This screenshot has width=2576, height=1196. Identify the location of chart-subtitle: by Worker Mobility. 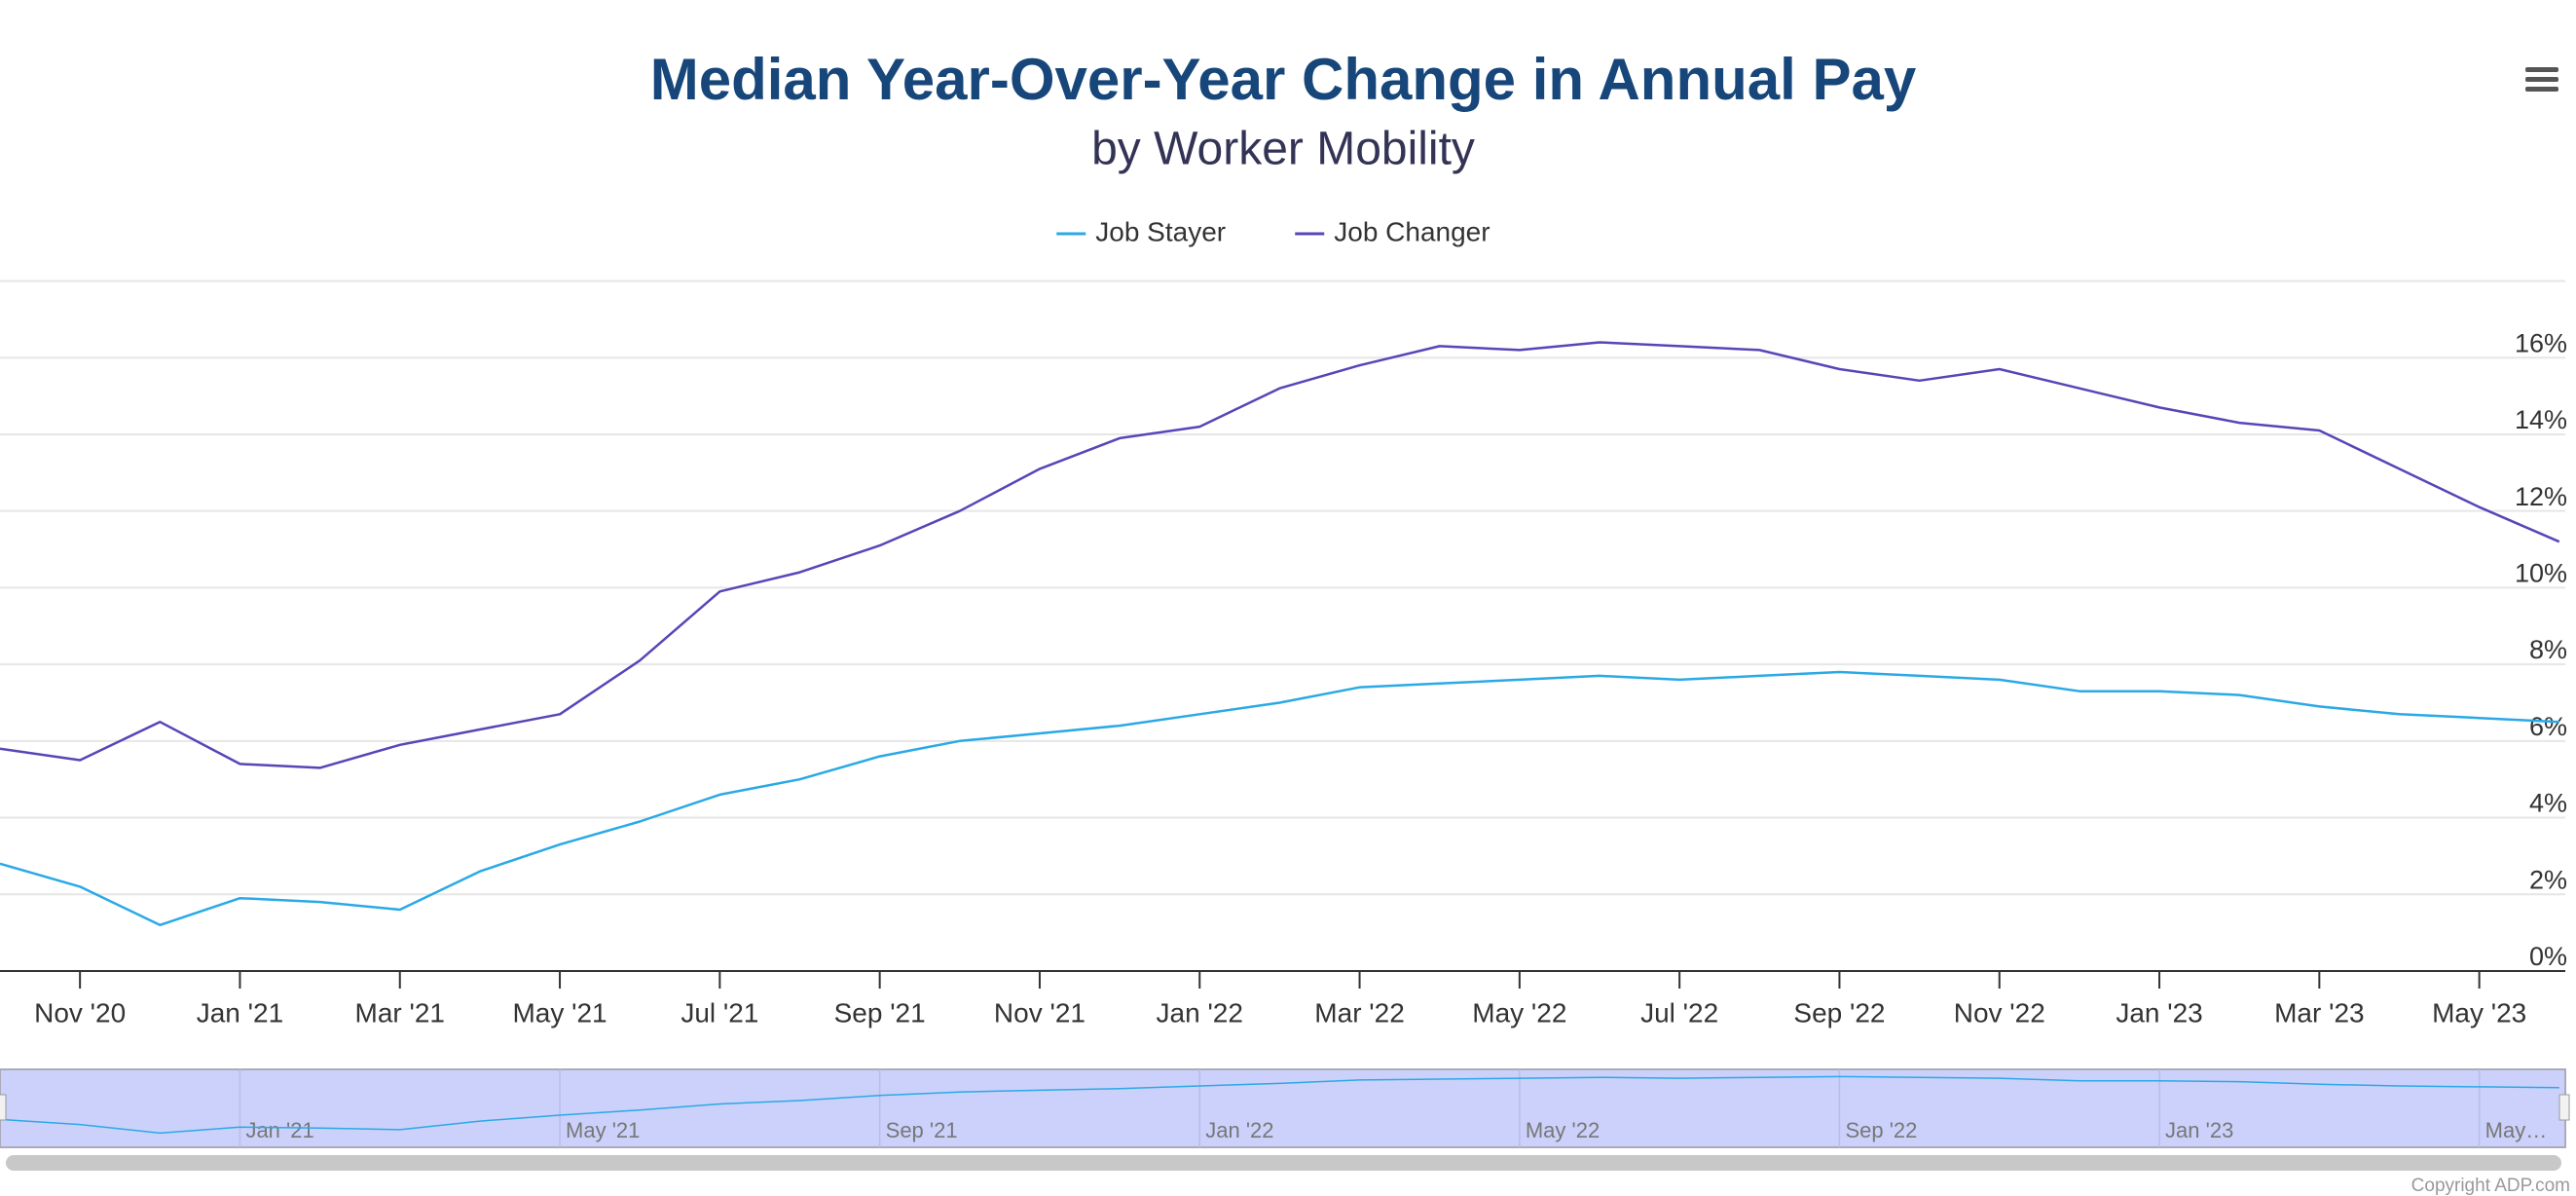
(1283, 149).